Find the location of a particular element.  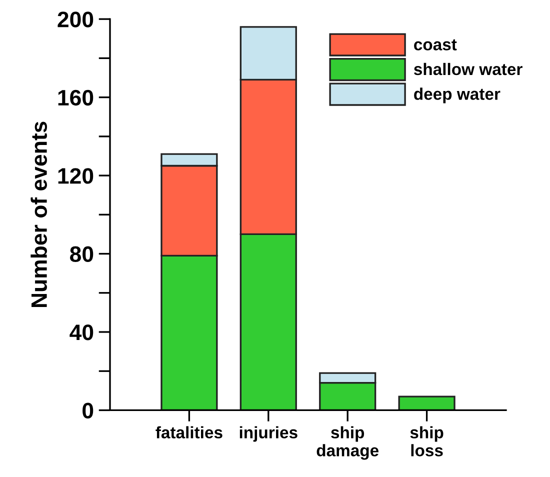

y-axis-title: Number of events is located at coordinates (39, 215).